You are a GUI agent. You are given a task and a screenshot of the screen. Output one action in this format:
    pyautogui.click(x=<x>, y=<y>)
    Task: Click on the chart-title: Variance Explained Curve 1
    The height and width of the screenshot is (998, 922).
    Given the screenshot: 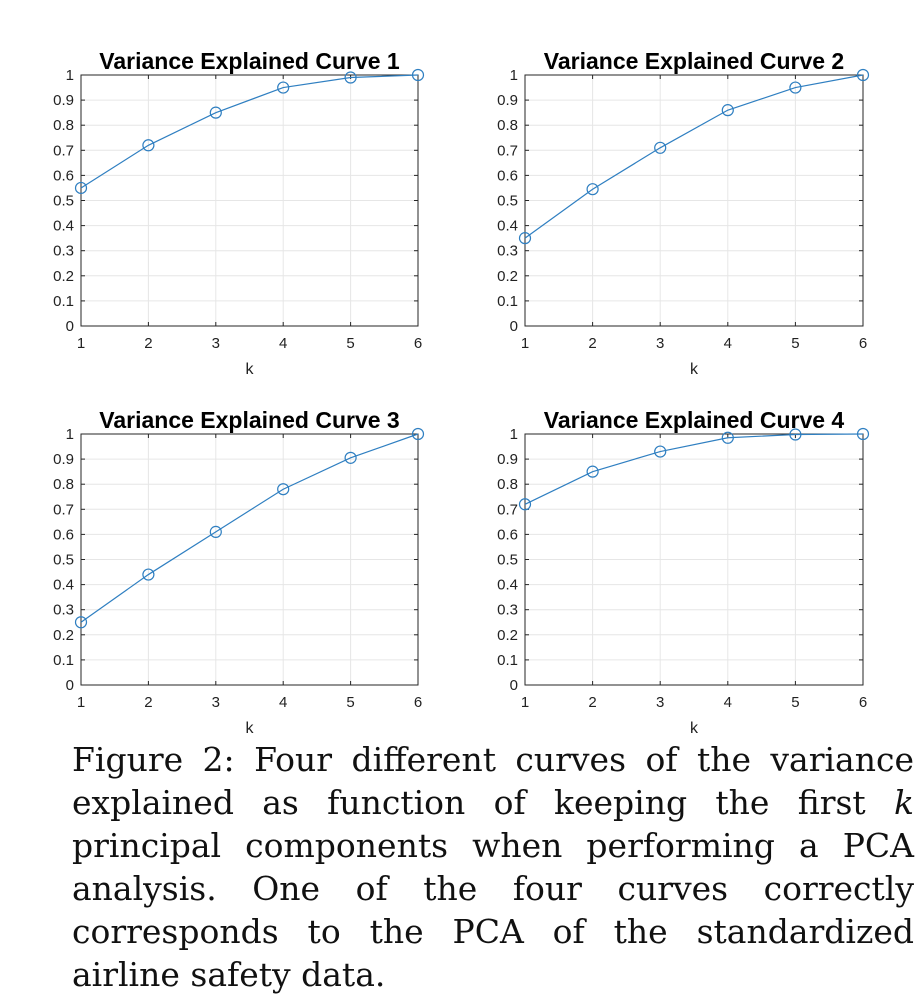 What is the action you would take?
    pyautogui.click(x=249, y=61)
    